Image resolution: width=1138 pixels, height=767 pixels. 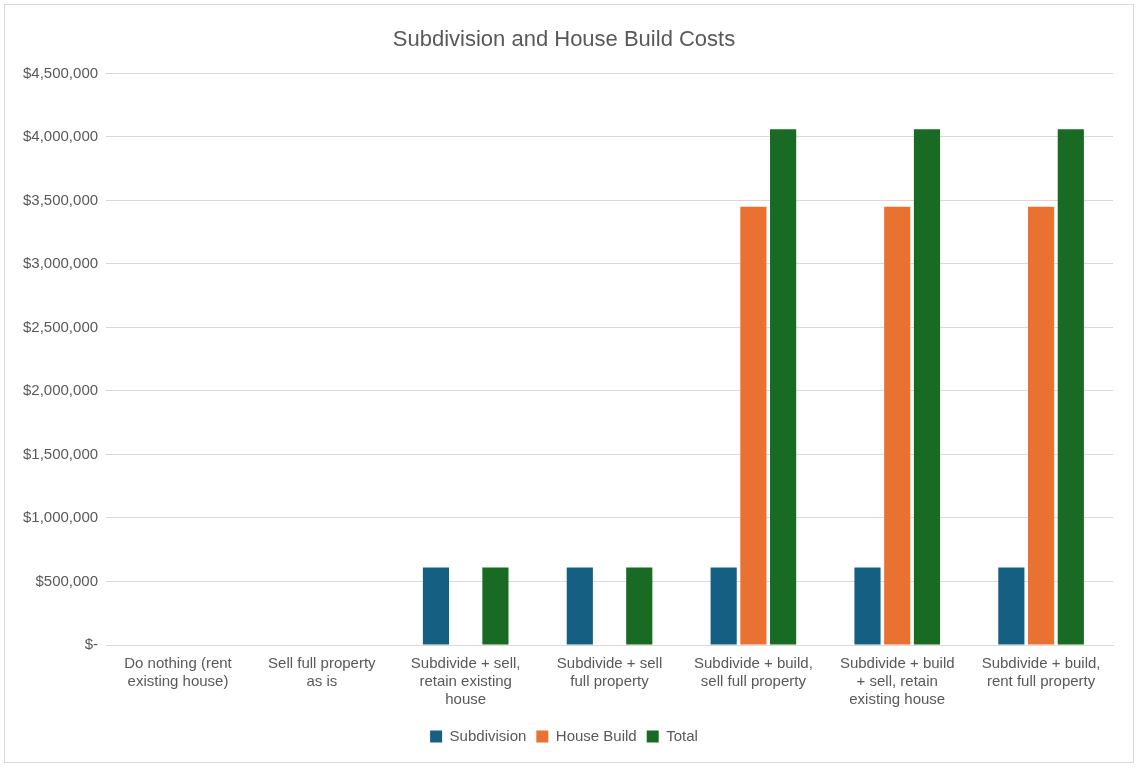 I want to click on y-tick-label: $2,000,000, so click(x=61, y=390).